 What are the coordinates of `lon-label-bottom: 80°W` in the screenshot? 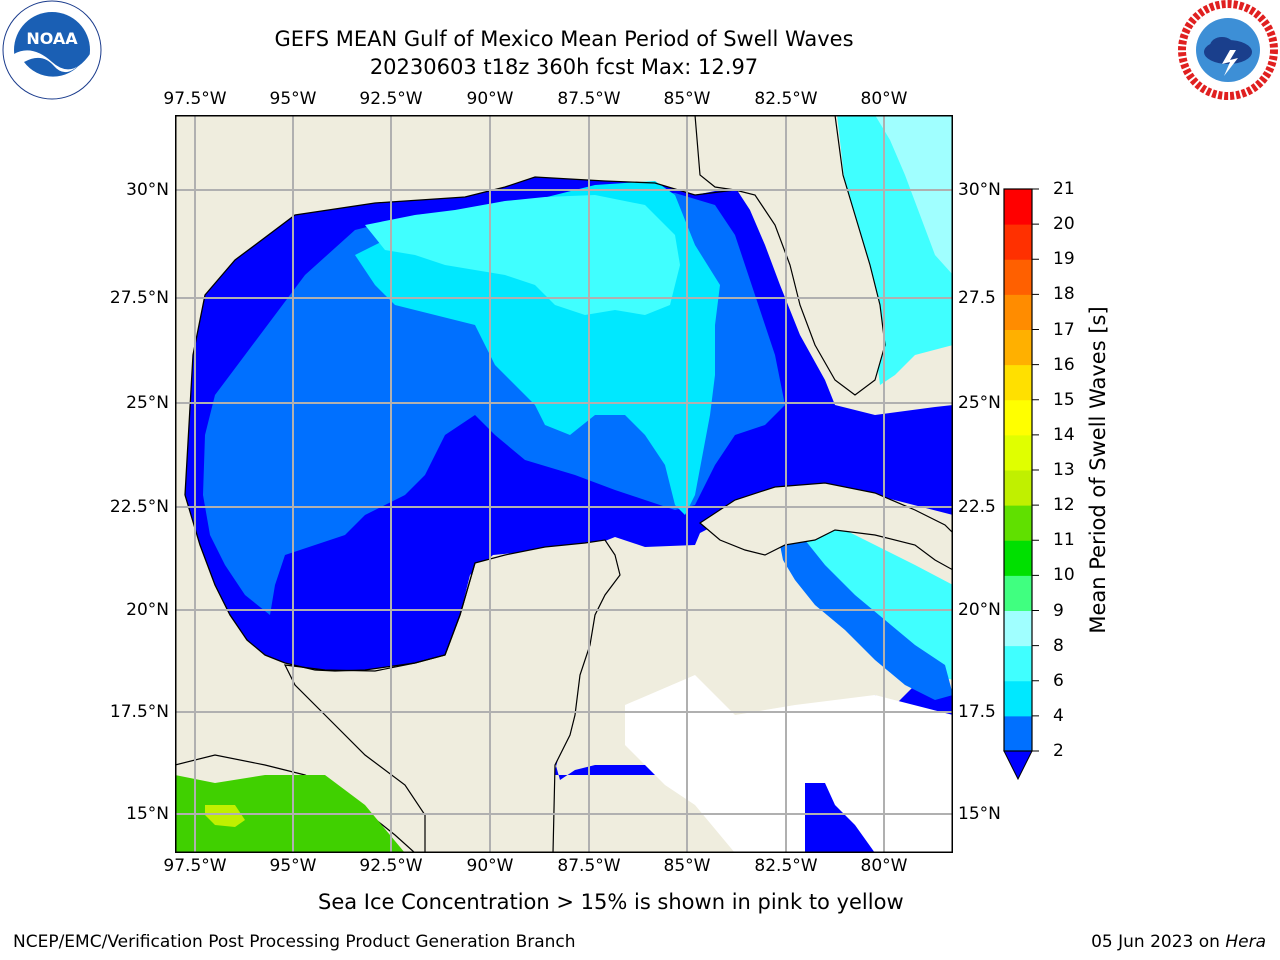 It's located at (884, 866).